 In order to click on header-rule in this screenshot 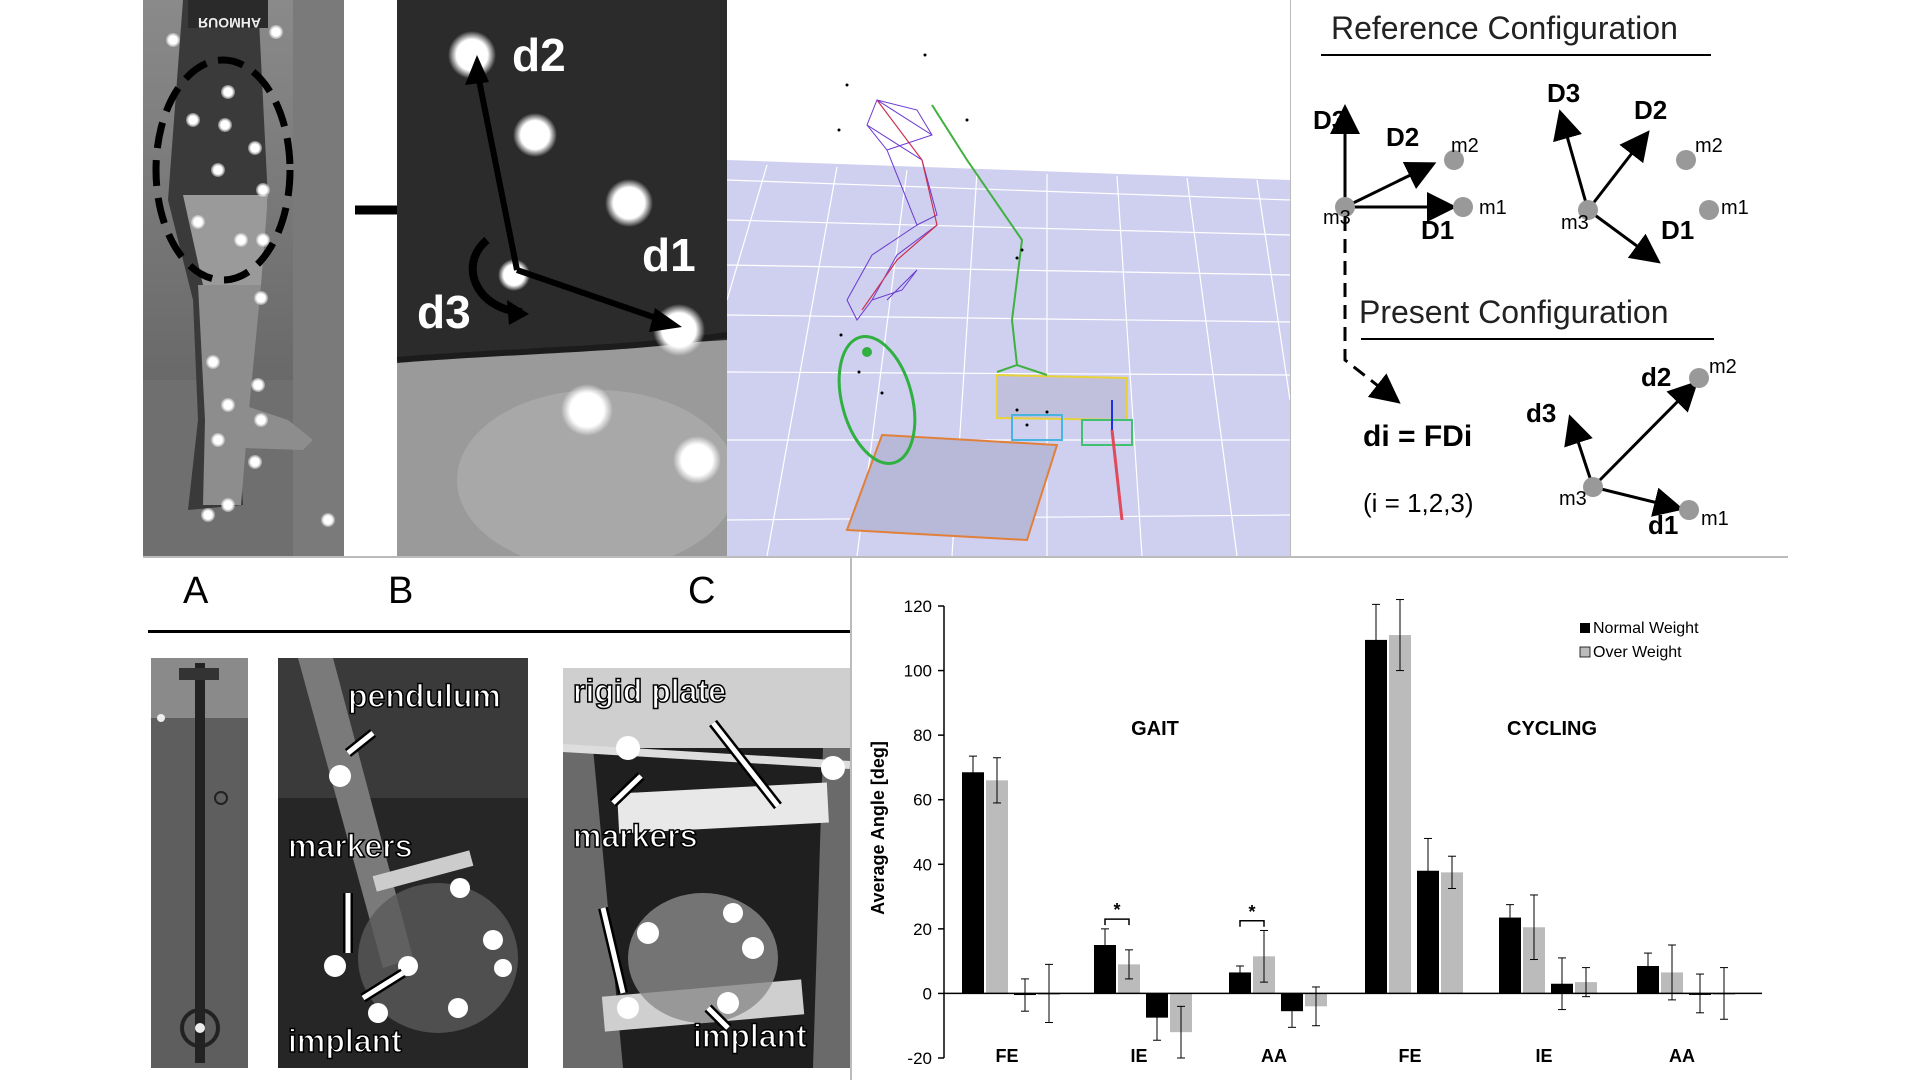, I will do `click(499, 631)`.